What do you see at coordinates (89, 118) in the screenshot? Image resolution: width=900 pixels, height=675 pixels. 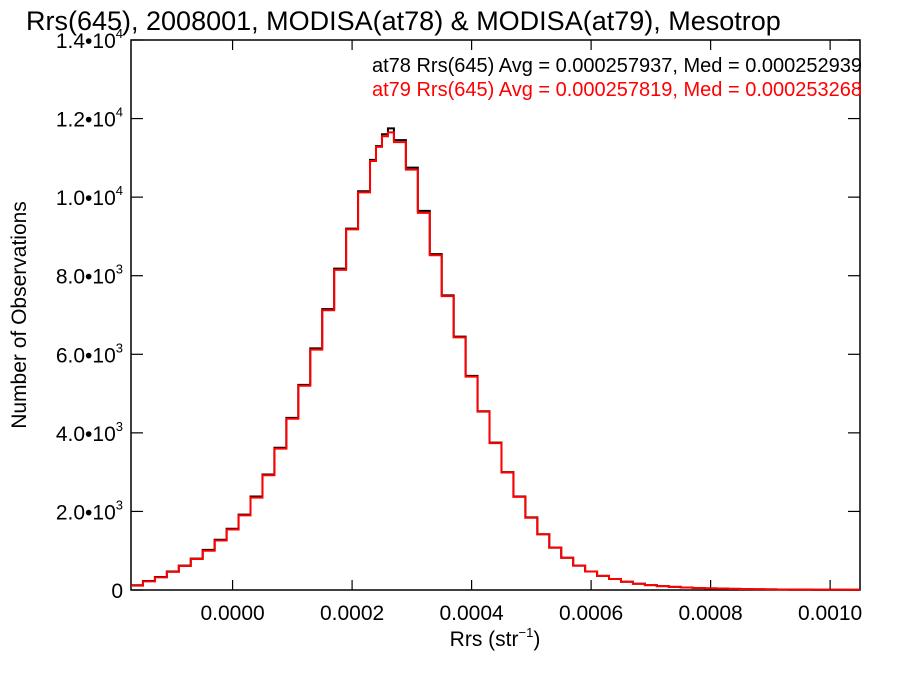 I see `y-tick-label: 1.2•104` at bounding box center [89, 118].